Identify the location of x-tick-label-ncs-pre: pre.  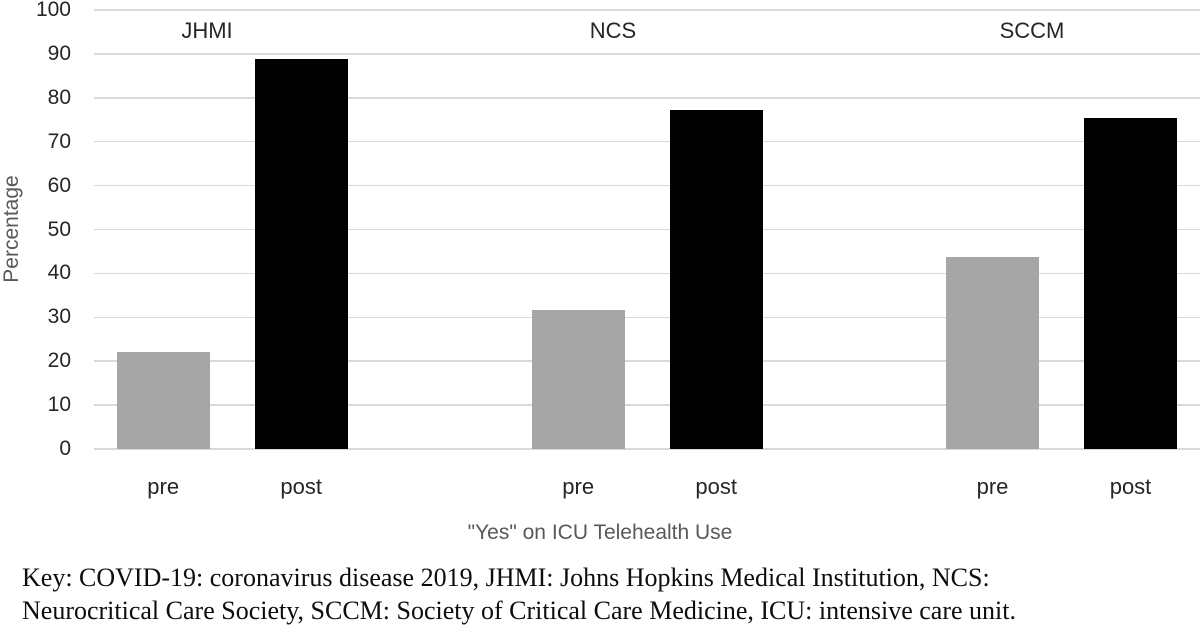
(578, 486).